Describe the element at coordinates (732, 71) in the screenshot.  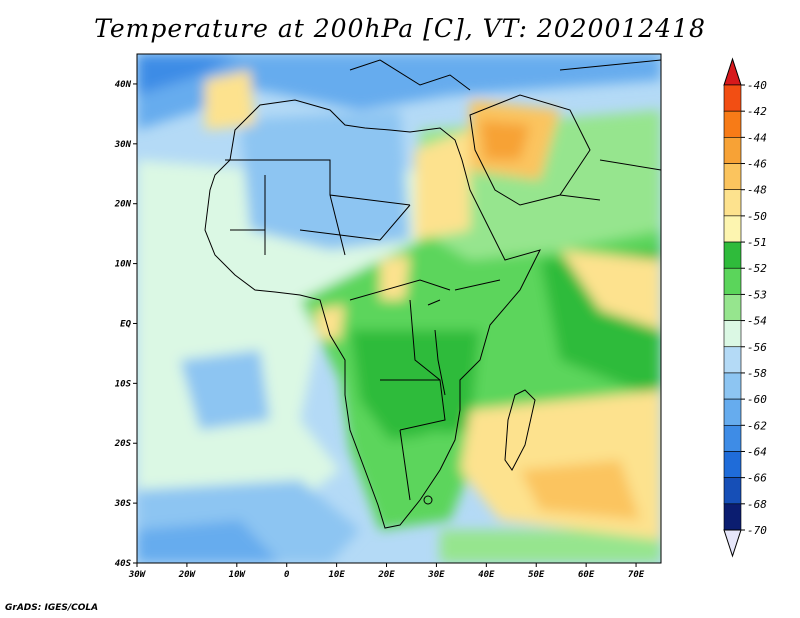
I see `colorbar-top-arrow` at that location.